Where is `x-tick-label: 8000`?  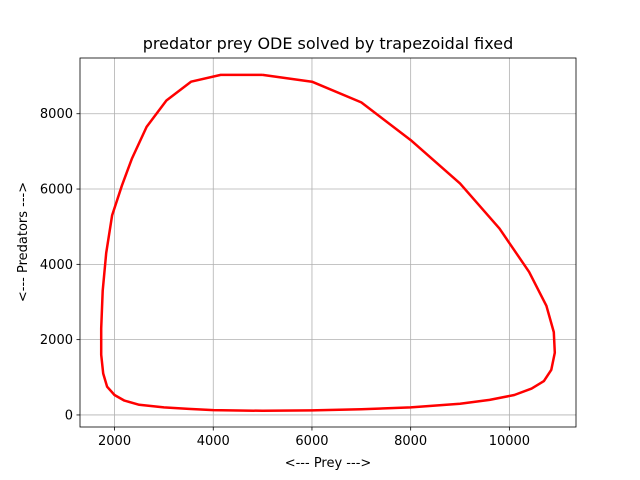
x-tick-label: 8000 is located at coordinates (410, 441).